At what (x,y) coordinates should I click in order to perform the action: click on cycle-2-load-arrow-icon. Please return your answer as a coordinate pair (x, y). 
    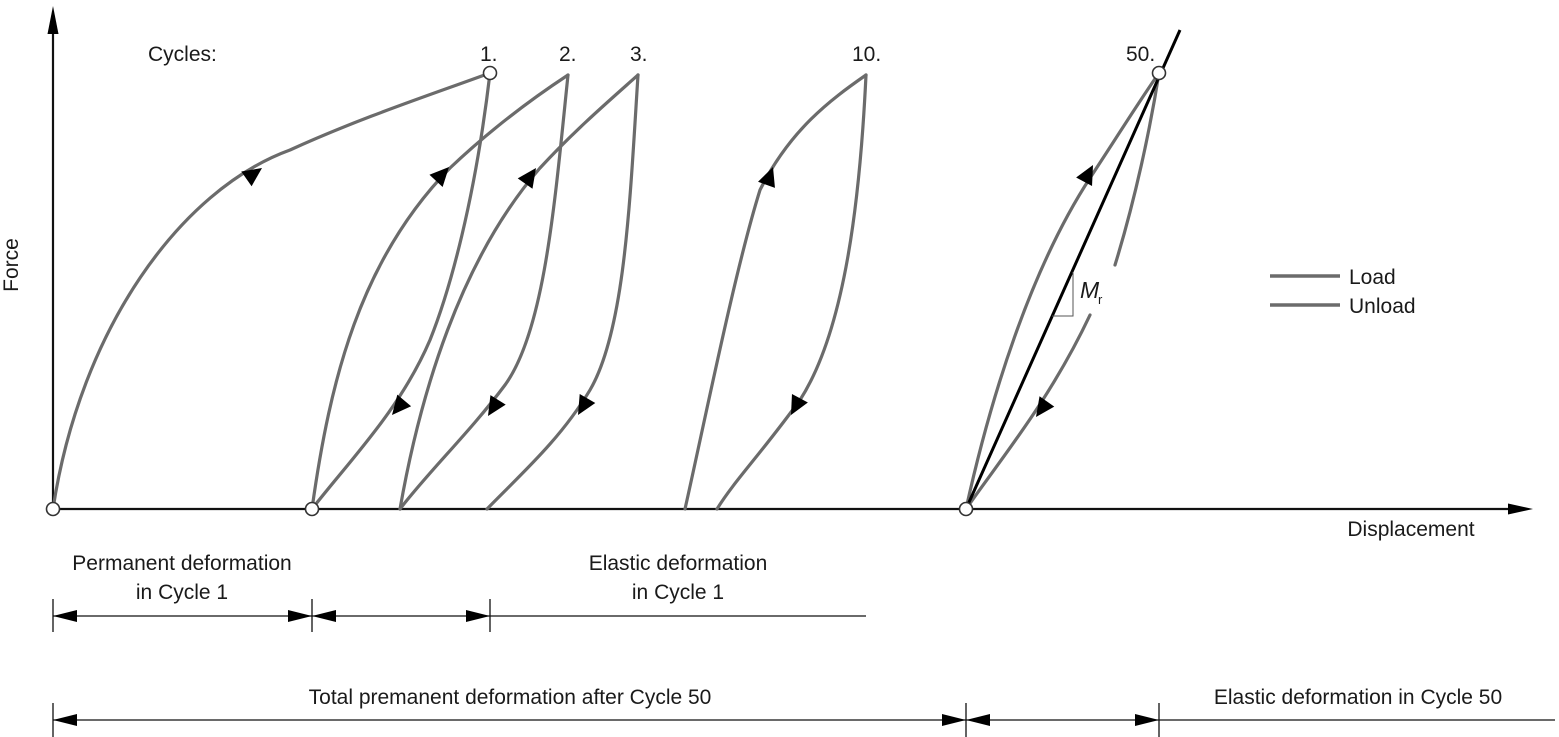
    Looking at the image, I should click on (439, 177).